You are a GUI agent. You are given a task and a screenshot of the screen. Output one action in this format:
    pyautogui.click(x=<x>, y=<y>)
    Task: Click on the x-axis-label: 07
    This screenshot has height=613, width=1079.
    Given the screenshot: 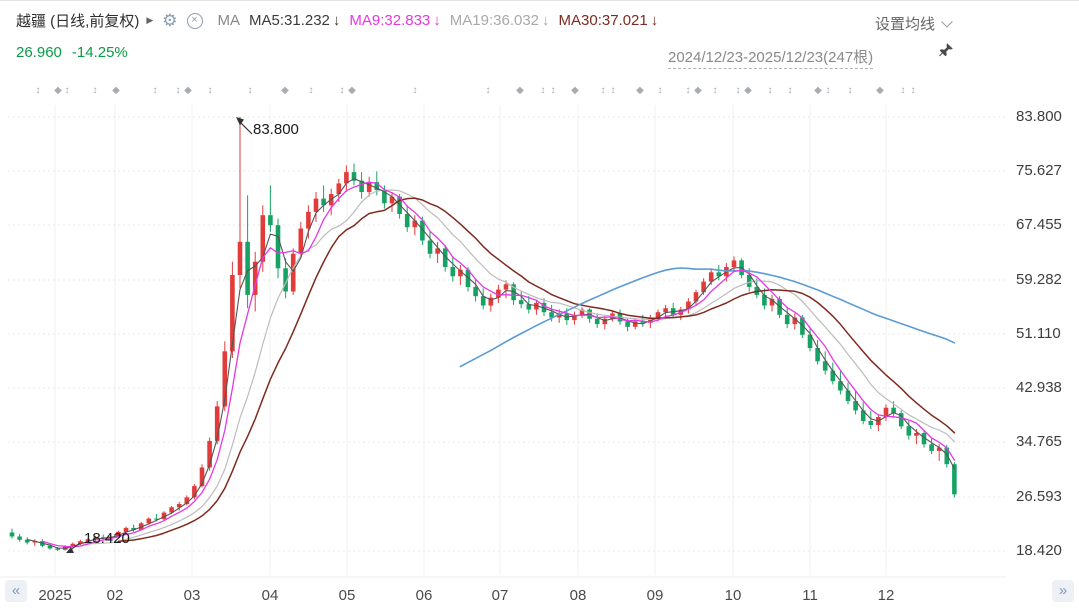 What is the action you would take?
    pyautogui.click(x=500, y=595)
    